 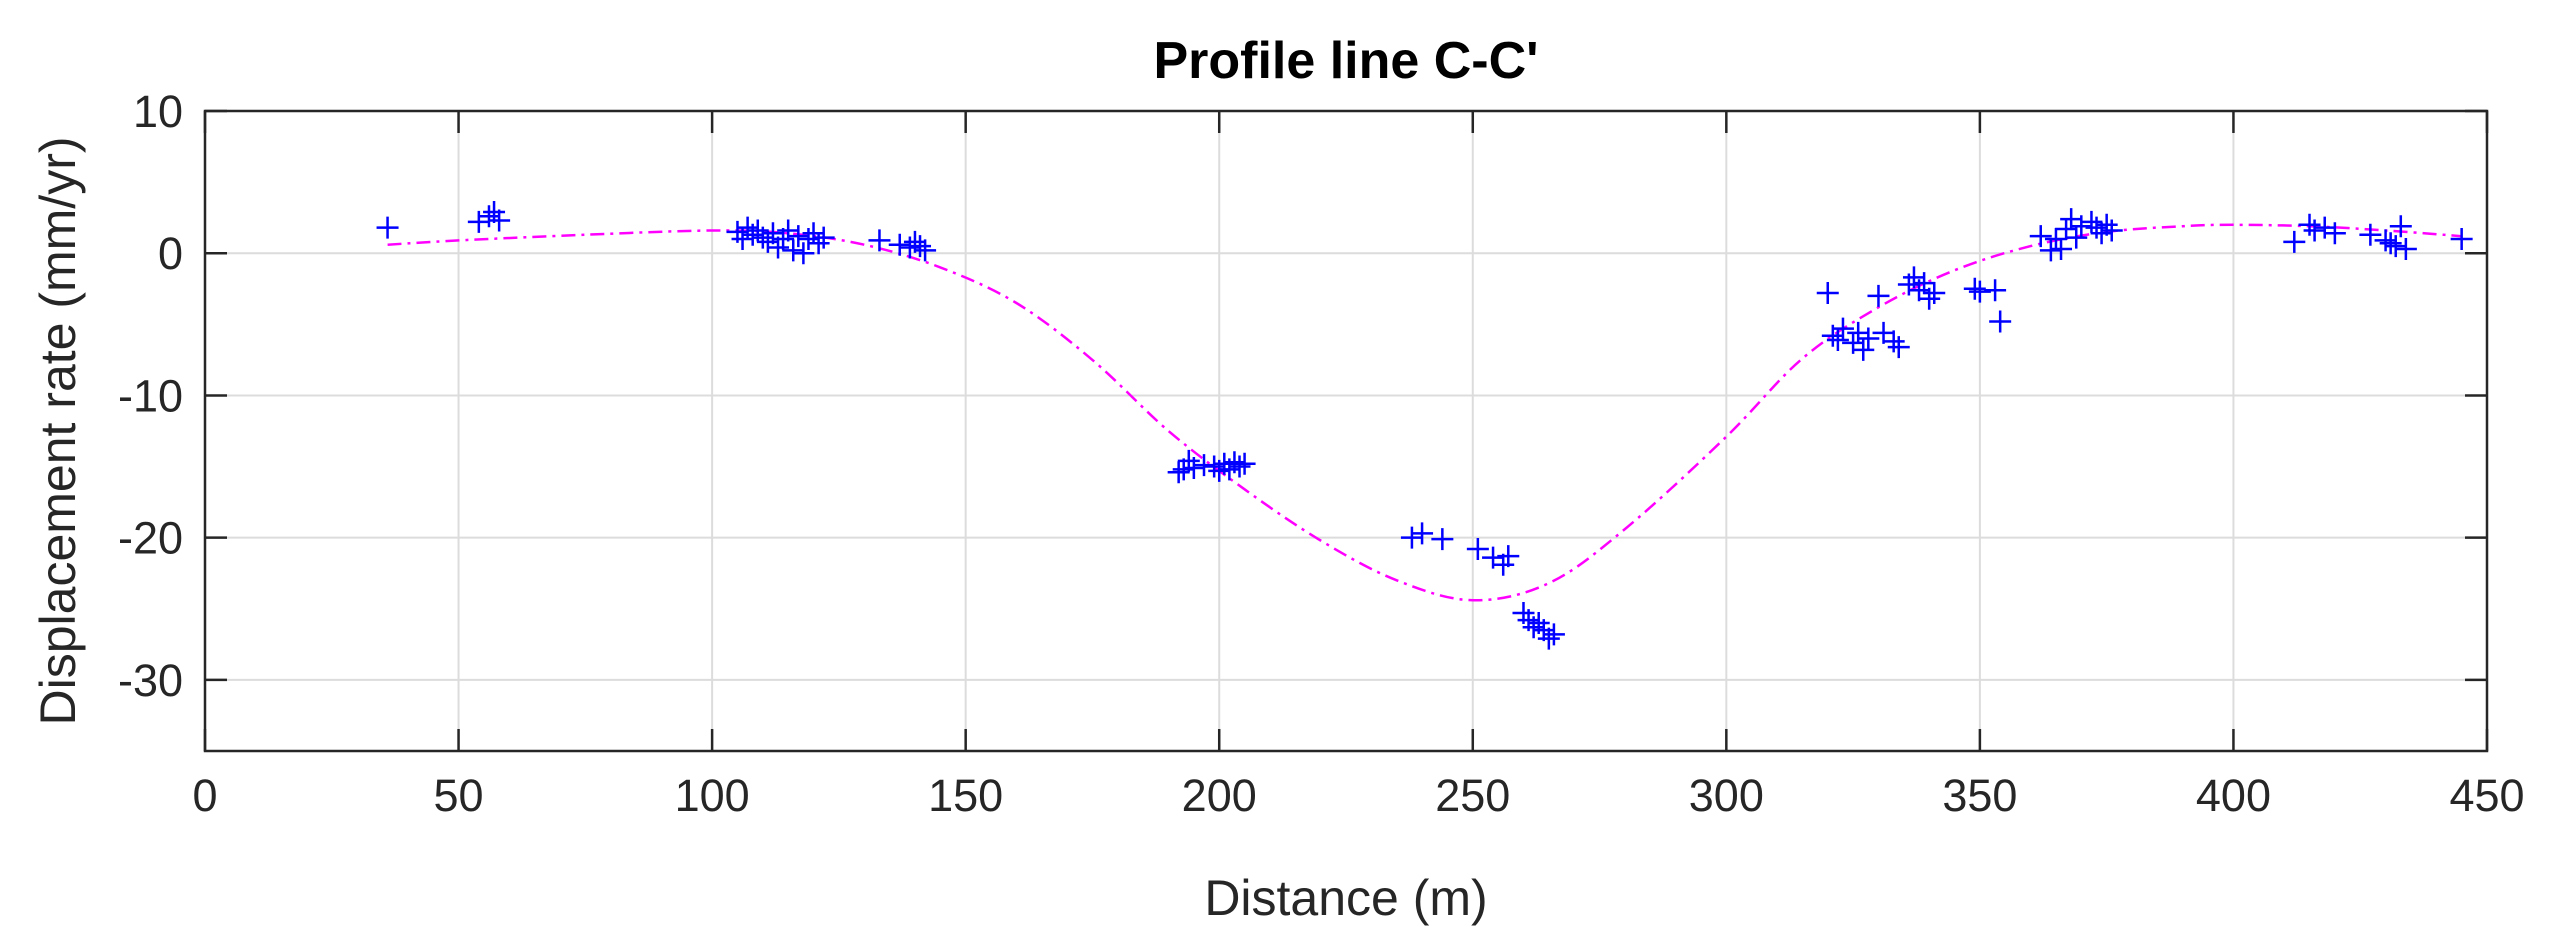 What do you see at coordinates (150, 680) in the screenshot?
I see `y-tick-label: -30` at bounding box center [150, 680].